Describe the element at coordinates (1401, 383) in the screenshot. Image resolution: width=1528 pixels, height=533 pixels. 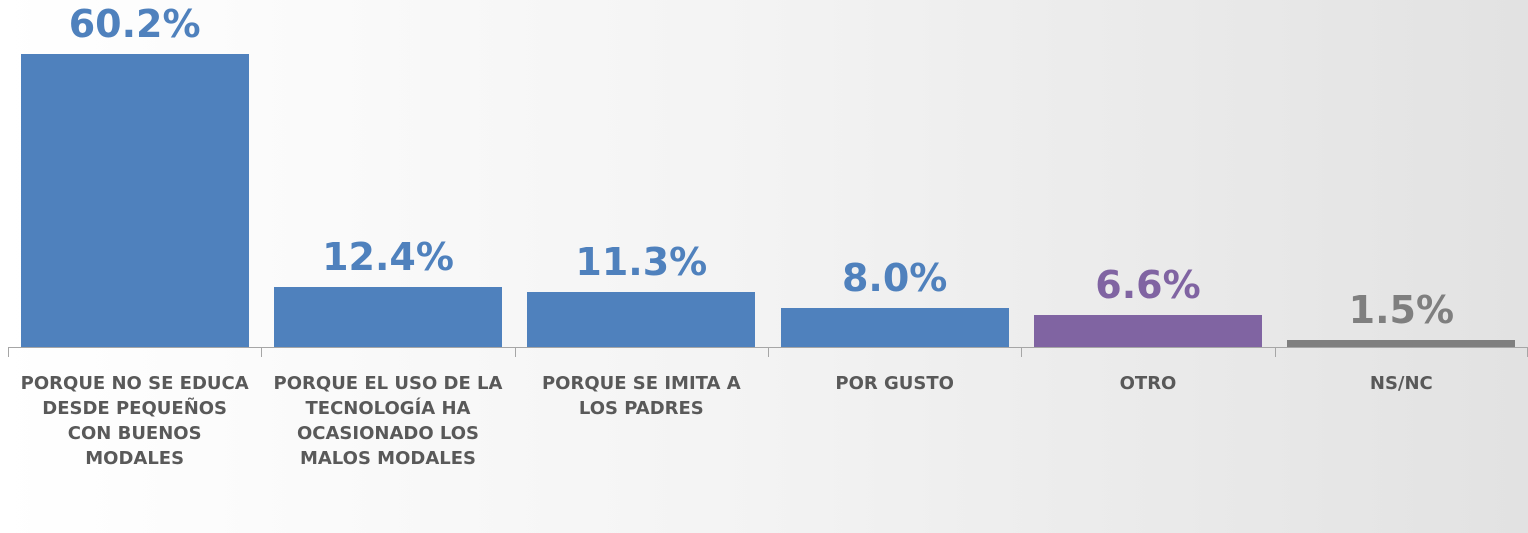
I see `category-label: NS/NC` at that location.